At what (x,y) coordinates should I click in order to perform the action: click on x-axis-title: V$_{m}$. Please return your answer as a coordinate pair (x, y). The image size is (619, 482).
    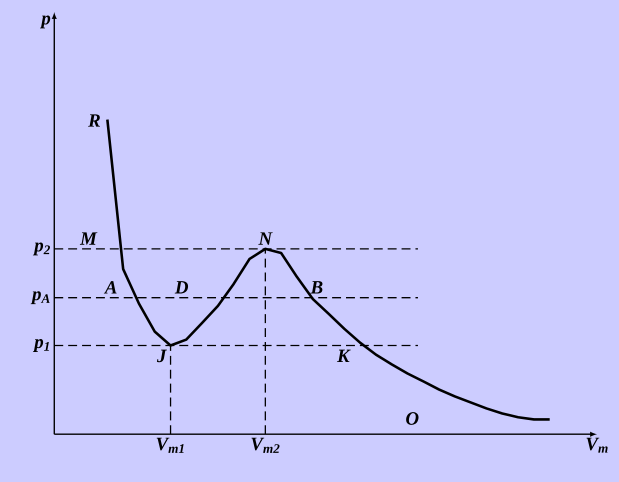
    Looking at the image, I should click on (597, 445).